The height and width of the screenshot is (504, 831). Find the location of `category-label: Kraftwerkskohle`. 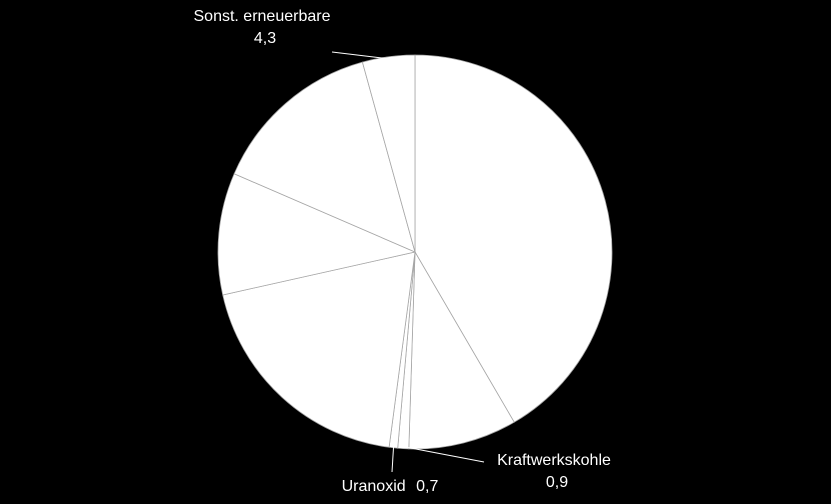

category-label: Kraftwerkskohle is located at coordinates (554, 460).